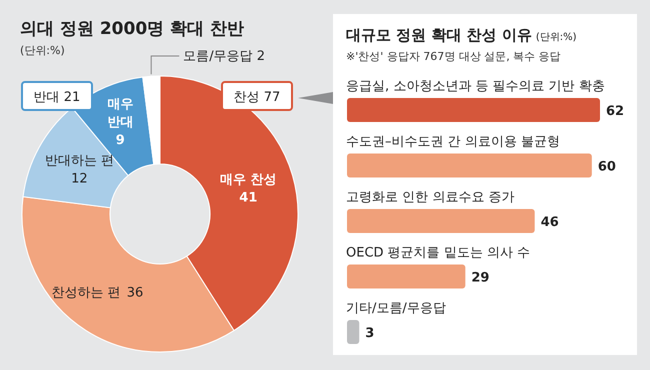  Describe the element at coordinates (439, 35) in the screenshot. I see `chart-title: 대규모 정원 확대 찬성 이유` at that location.